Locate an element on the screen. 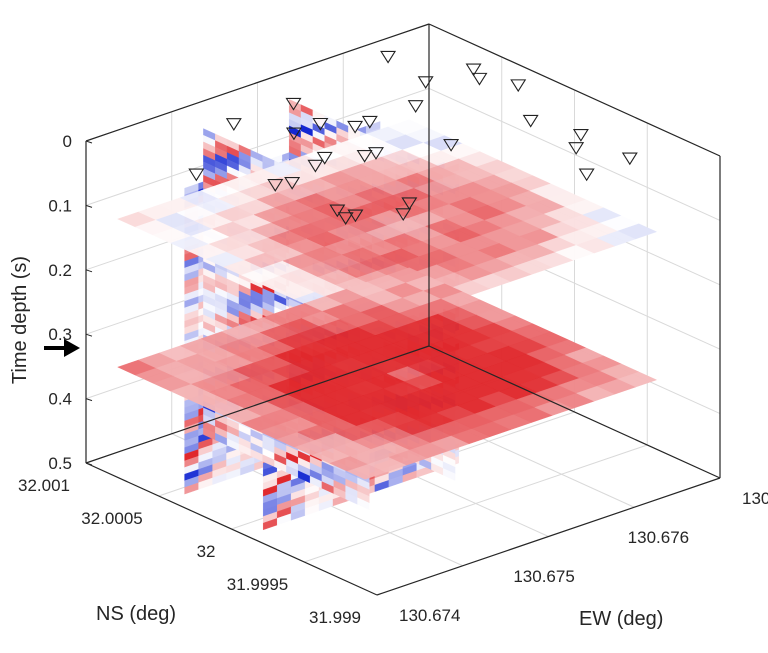 The height and width of the screenshot is (653, 768). ew-tick-label: 130 is located at coordinates (755, 498).